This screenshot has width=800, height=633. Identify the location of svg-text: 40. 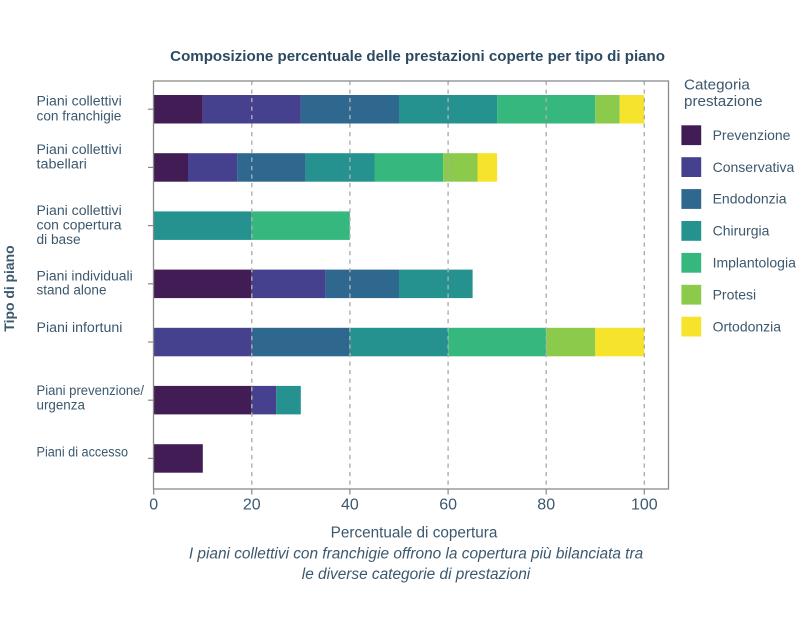
(350, 505).